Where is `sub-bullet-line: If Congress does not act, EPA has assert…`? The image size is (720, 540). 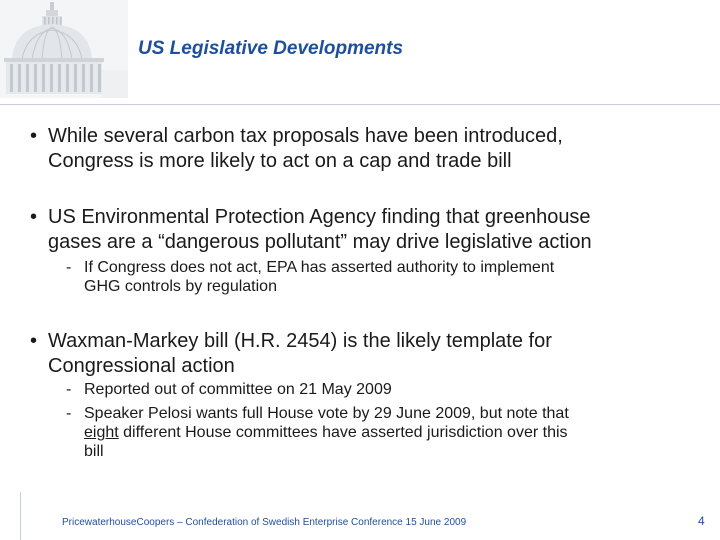 sub-bullet-line: If Congress does not act, EPA has assert… is located at coordinates (319, 267).